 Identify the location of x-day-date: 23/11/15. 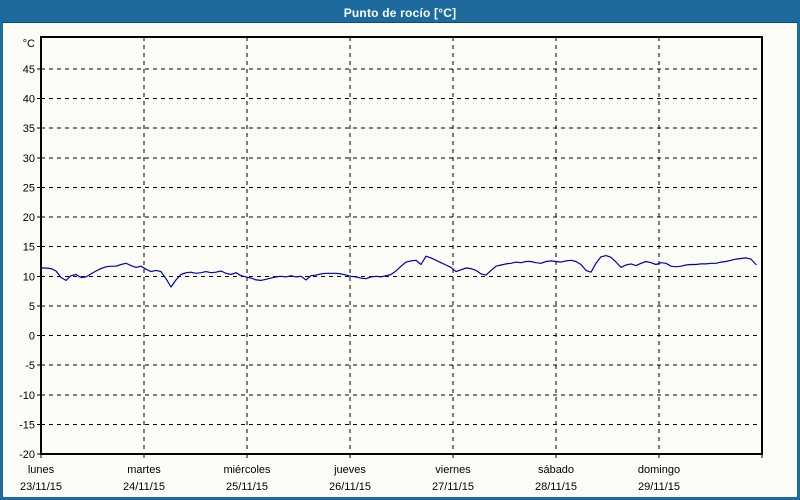
(41, 487).